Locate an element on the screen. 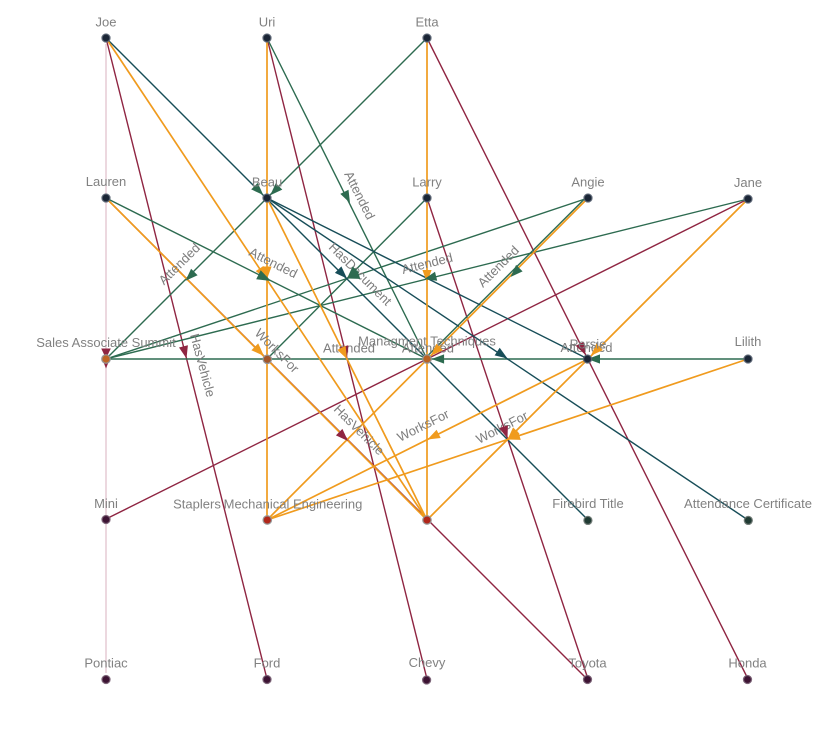 This screenshot has height=733, width=839. svg-text: Uri is located at coordinates (267, 22).